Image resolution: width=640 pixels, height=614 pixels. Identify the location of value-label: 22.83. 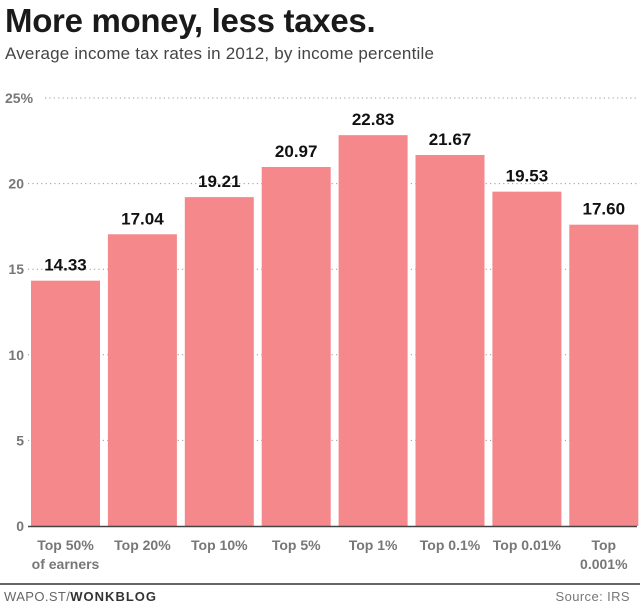
(373, 119).